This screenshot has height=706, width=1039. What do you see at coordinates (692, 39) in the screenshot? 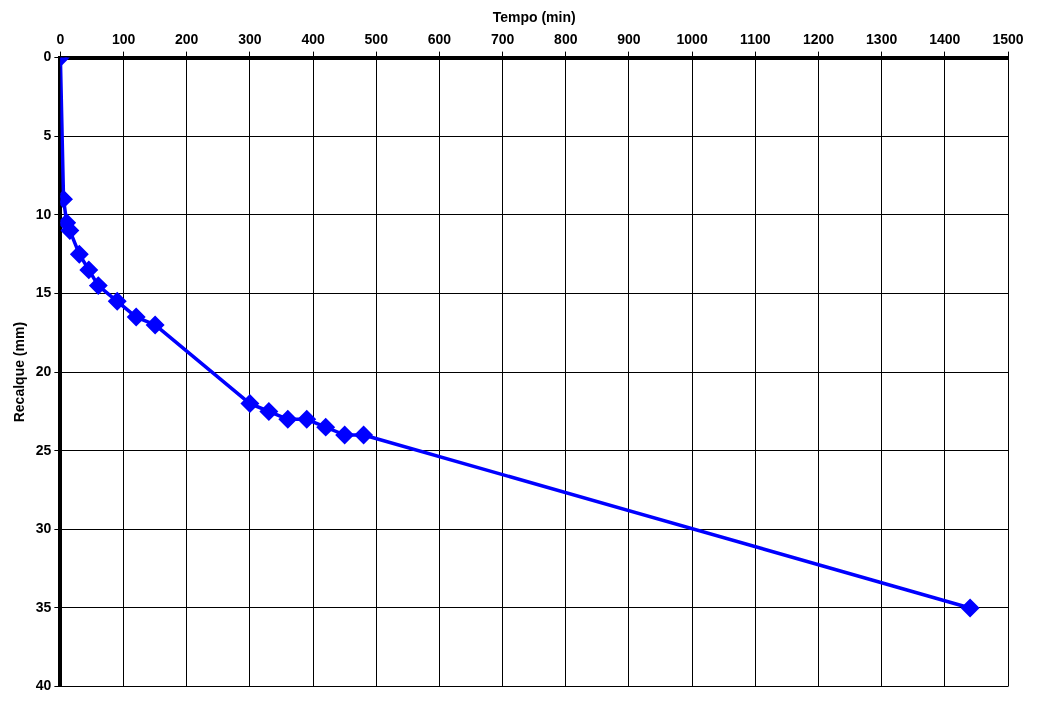
I see `x-tick-label: 1000` at bounding box center [692, 39].